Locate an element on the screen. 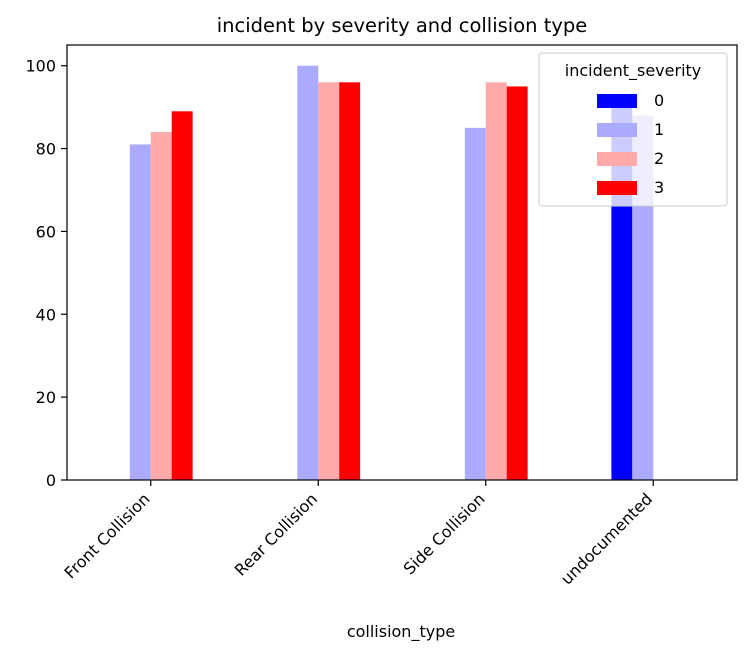 This screenshot has width=750, height=657. bar-severity-2-rear-collision is located at coordinates (329, 281).